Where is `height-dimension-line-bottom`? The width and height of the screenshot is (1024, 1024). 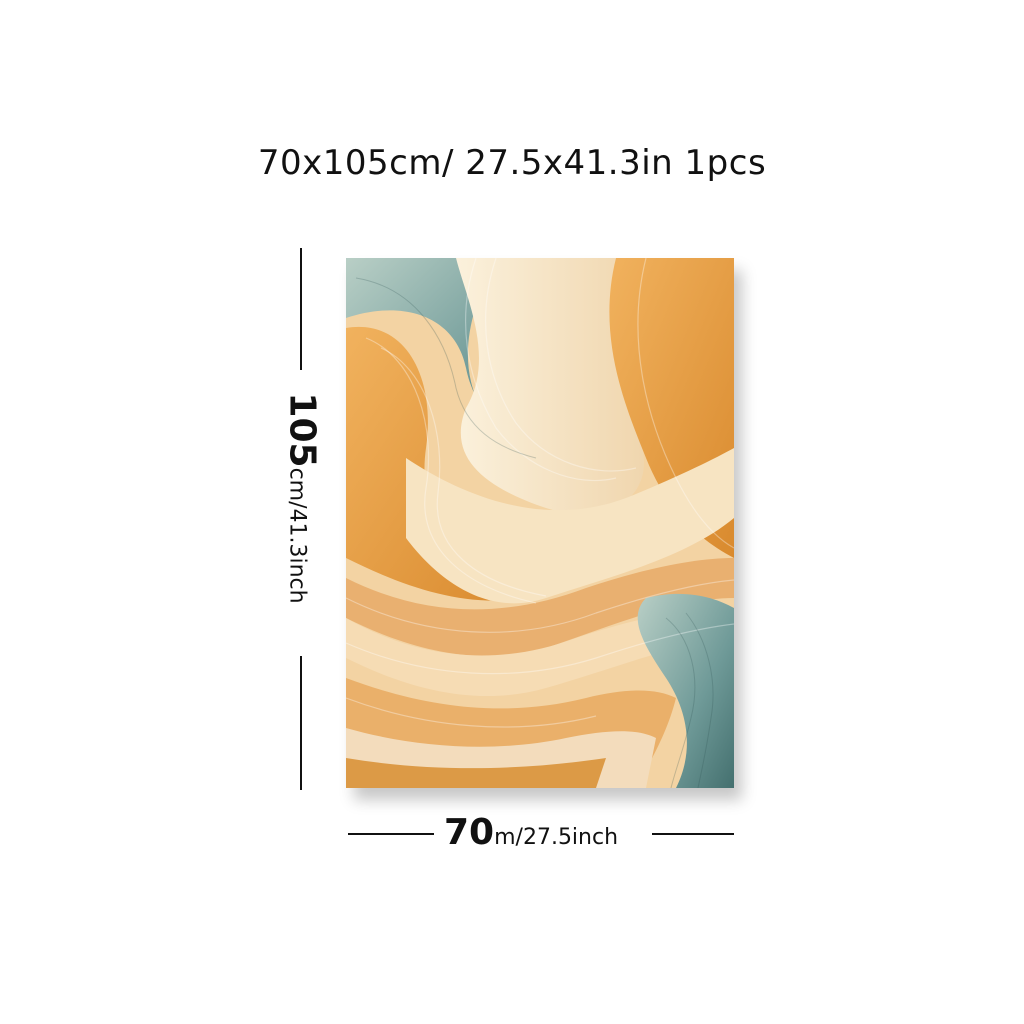 height-dimension-line-bottom is located at coordinates (301, 723).